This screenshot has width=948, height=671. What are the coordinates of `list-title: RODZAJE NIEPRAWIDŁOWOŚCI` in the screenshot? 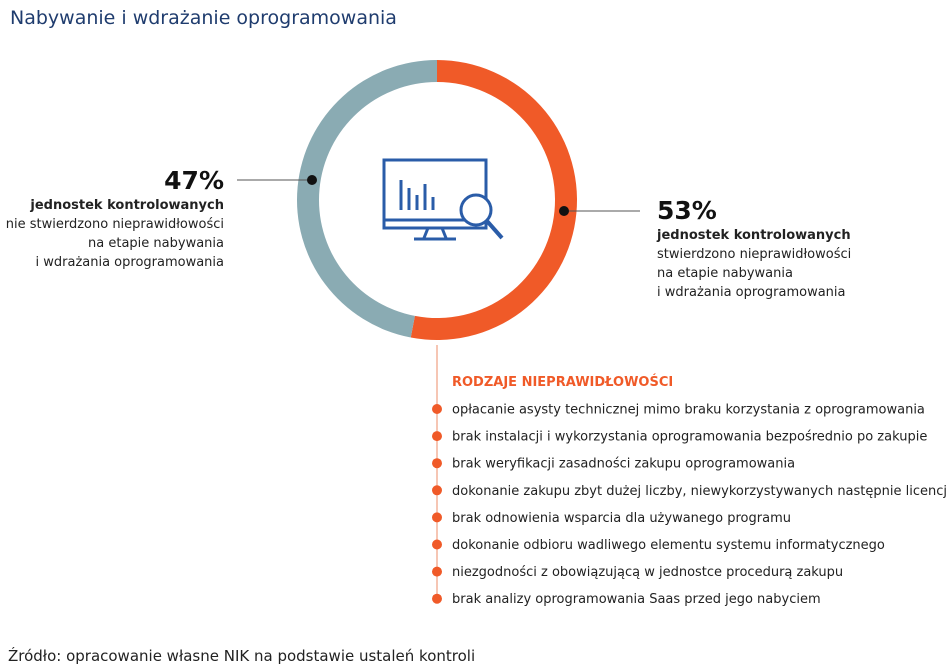 It's located at (562, 382).